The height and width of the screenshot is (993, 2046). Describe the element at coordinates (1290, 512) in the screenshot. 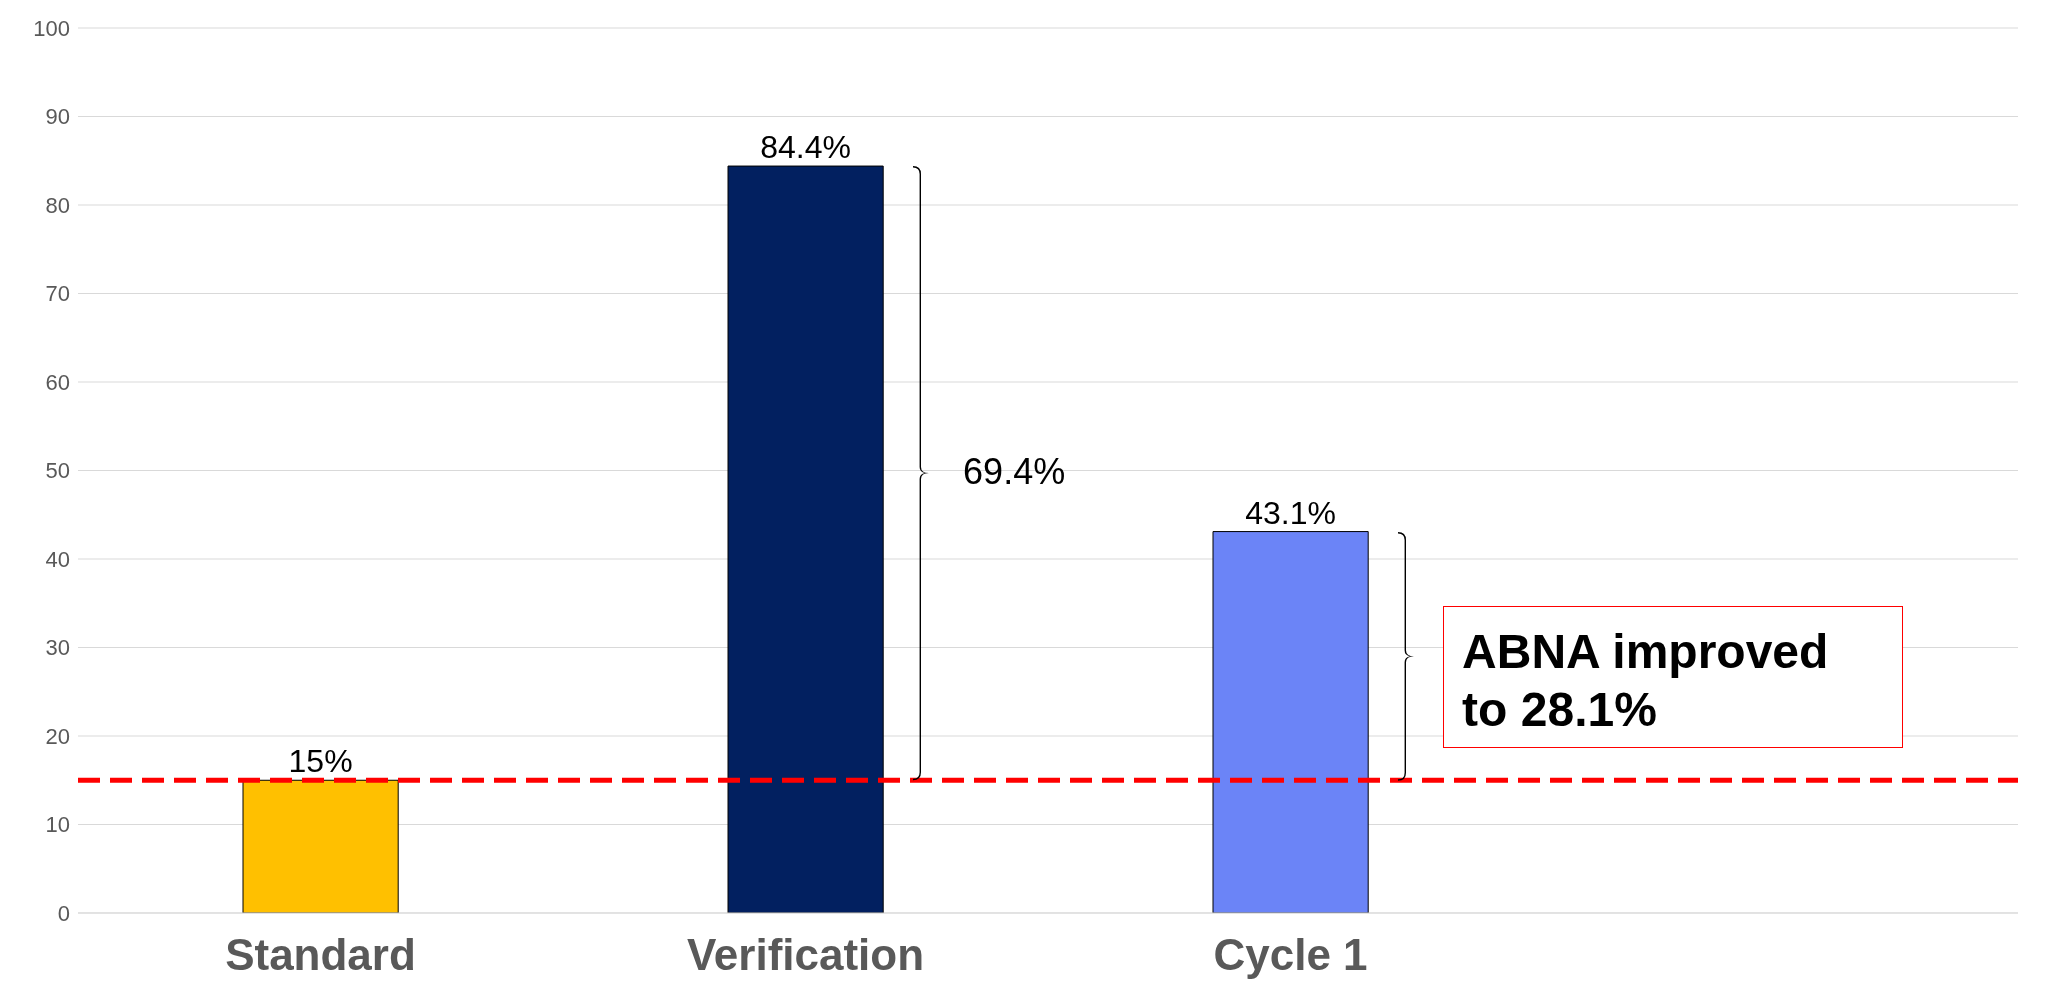

I see `data-label: 43.1%` at that location.